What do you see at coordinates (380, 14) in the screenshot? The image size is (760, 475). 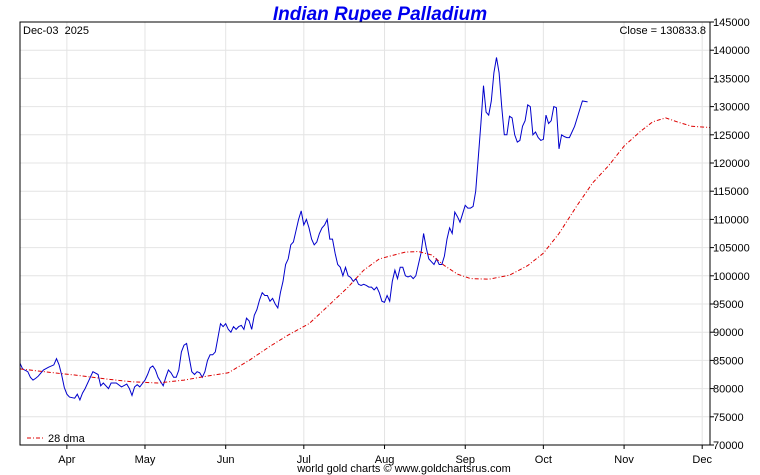 I see `chart-title: Indian Rupee Palladium` at bounding box center [380, 14].